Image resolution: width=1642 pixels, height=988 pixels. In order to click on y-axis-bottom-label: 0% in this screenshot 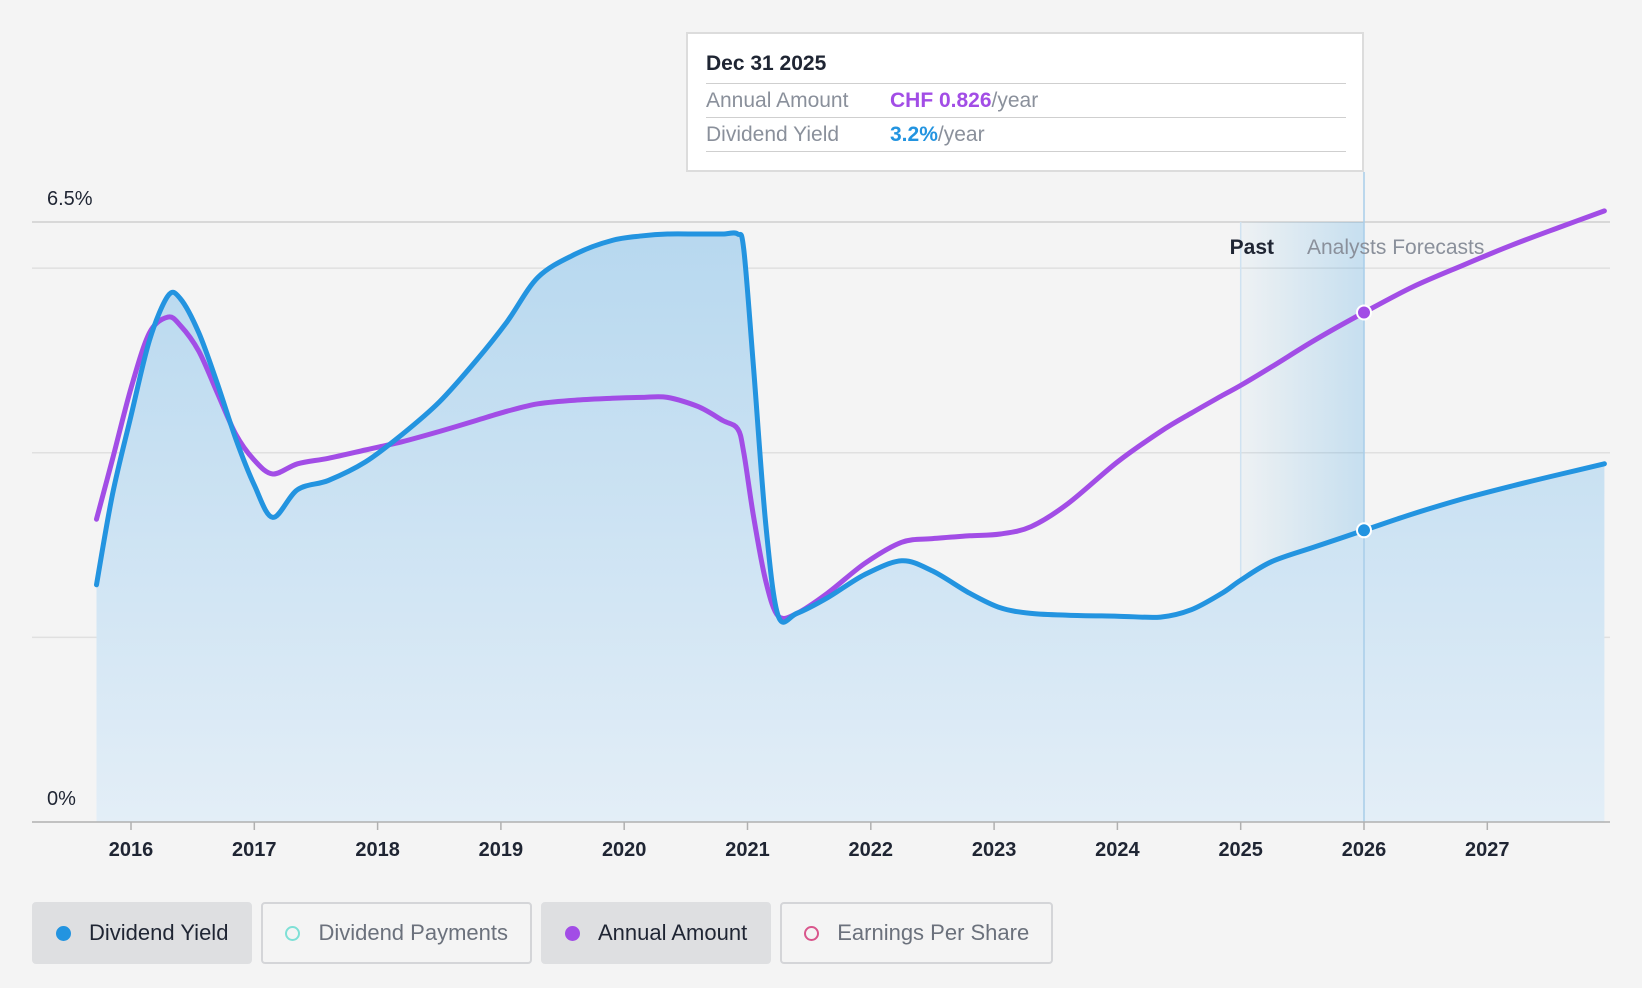, I will do `click(61, 799)`.